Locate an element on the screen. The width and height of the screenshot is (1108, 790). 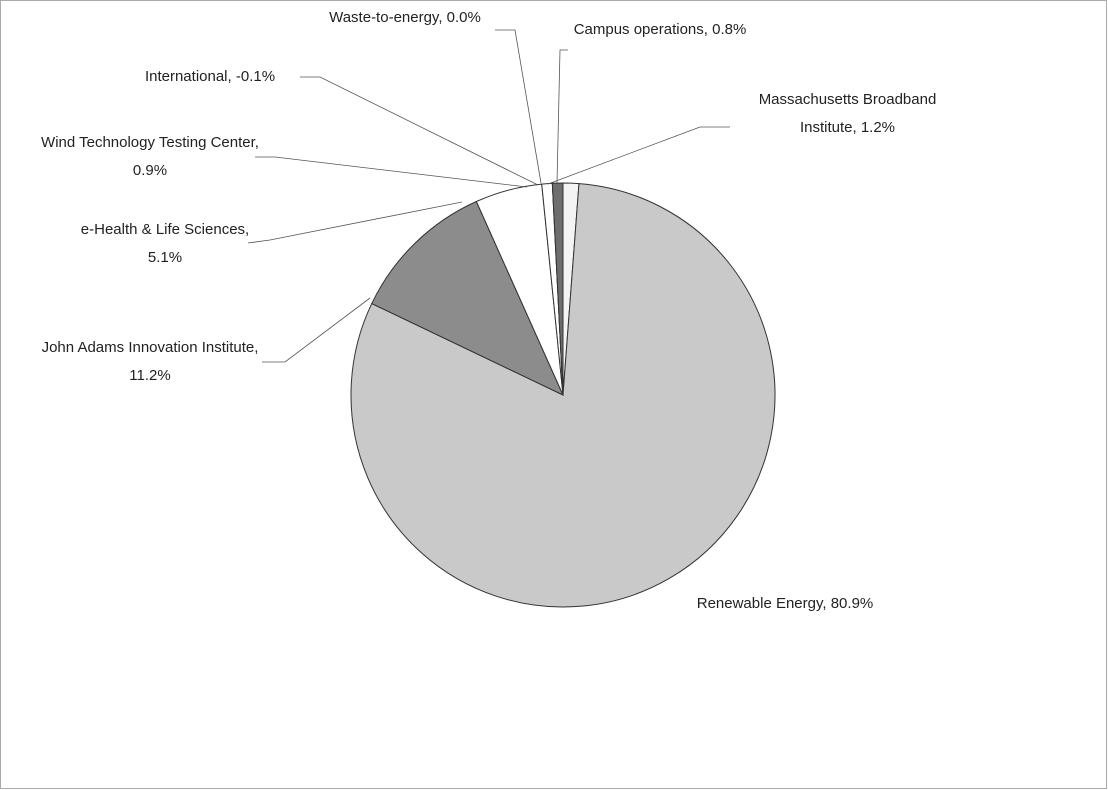
slice-name: Campus operations is located at coordinates (641, 29).